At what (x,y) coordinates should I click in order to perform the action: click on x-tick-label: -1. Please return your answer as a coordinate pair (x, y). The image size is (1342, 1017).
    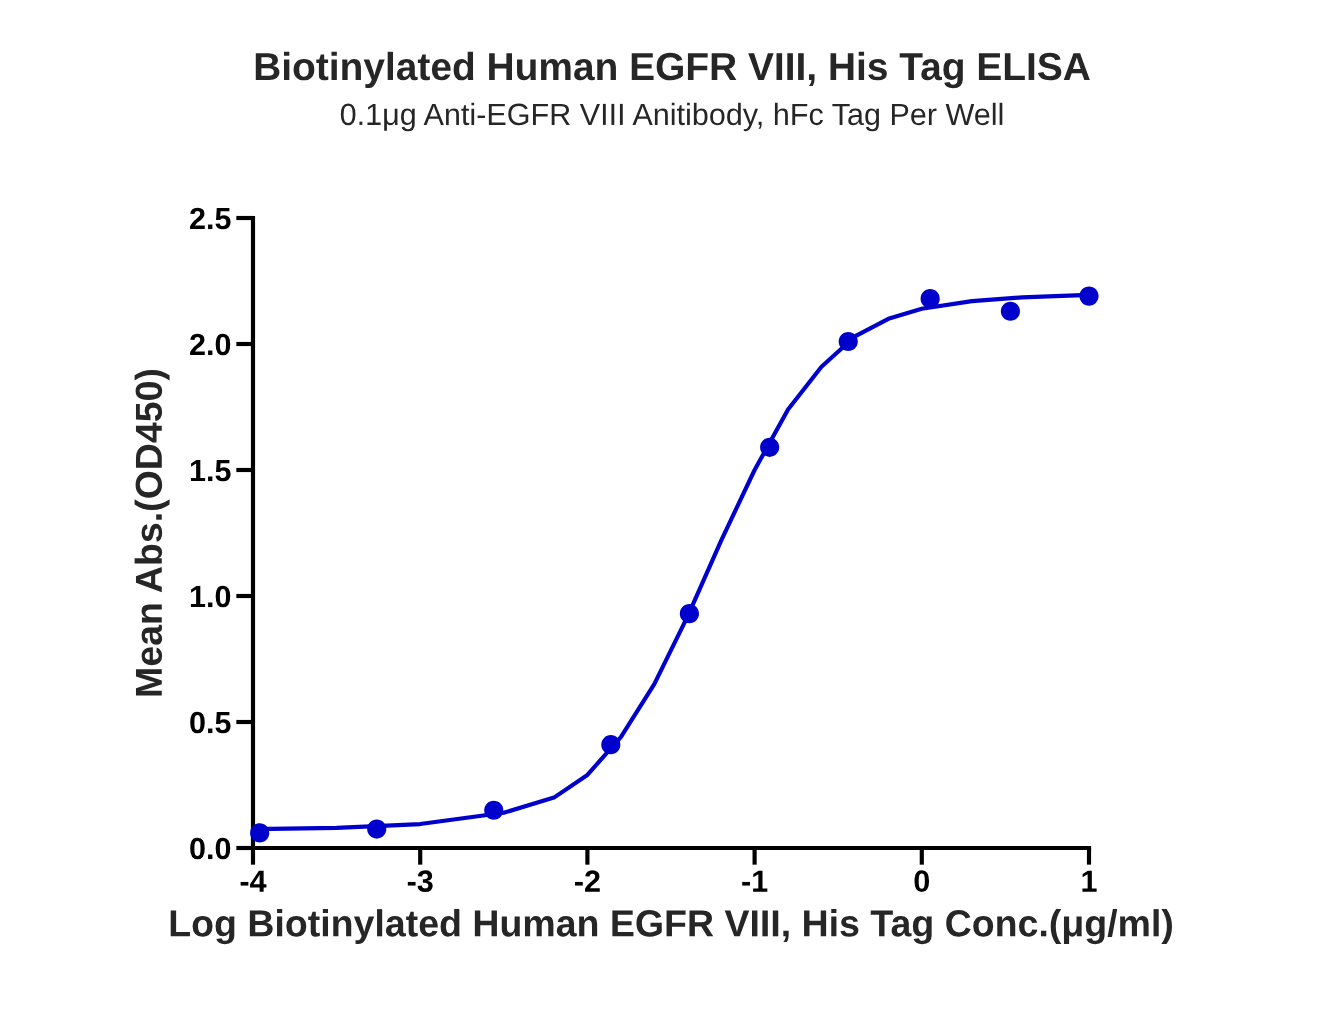
    Looking at the image, I should click on (755, 881).